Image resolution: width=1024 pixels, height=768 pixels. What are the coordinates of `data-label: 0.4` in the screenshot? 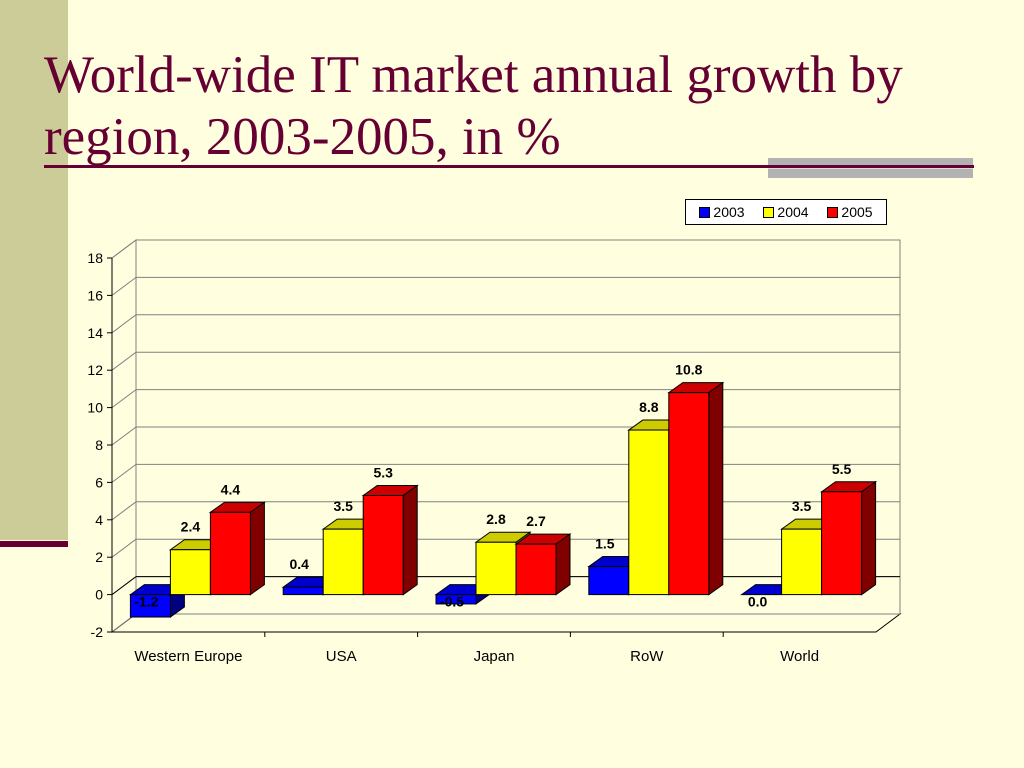 It's located at (299, 564).